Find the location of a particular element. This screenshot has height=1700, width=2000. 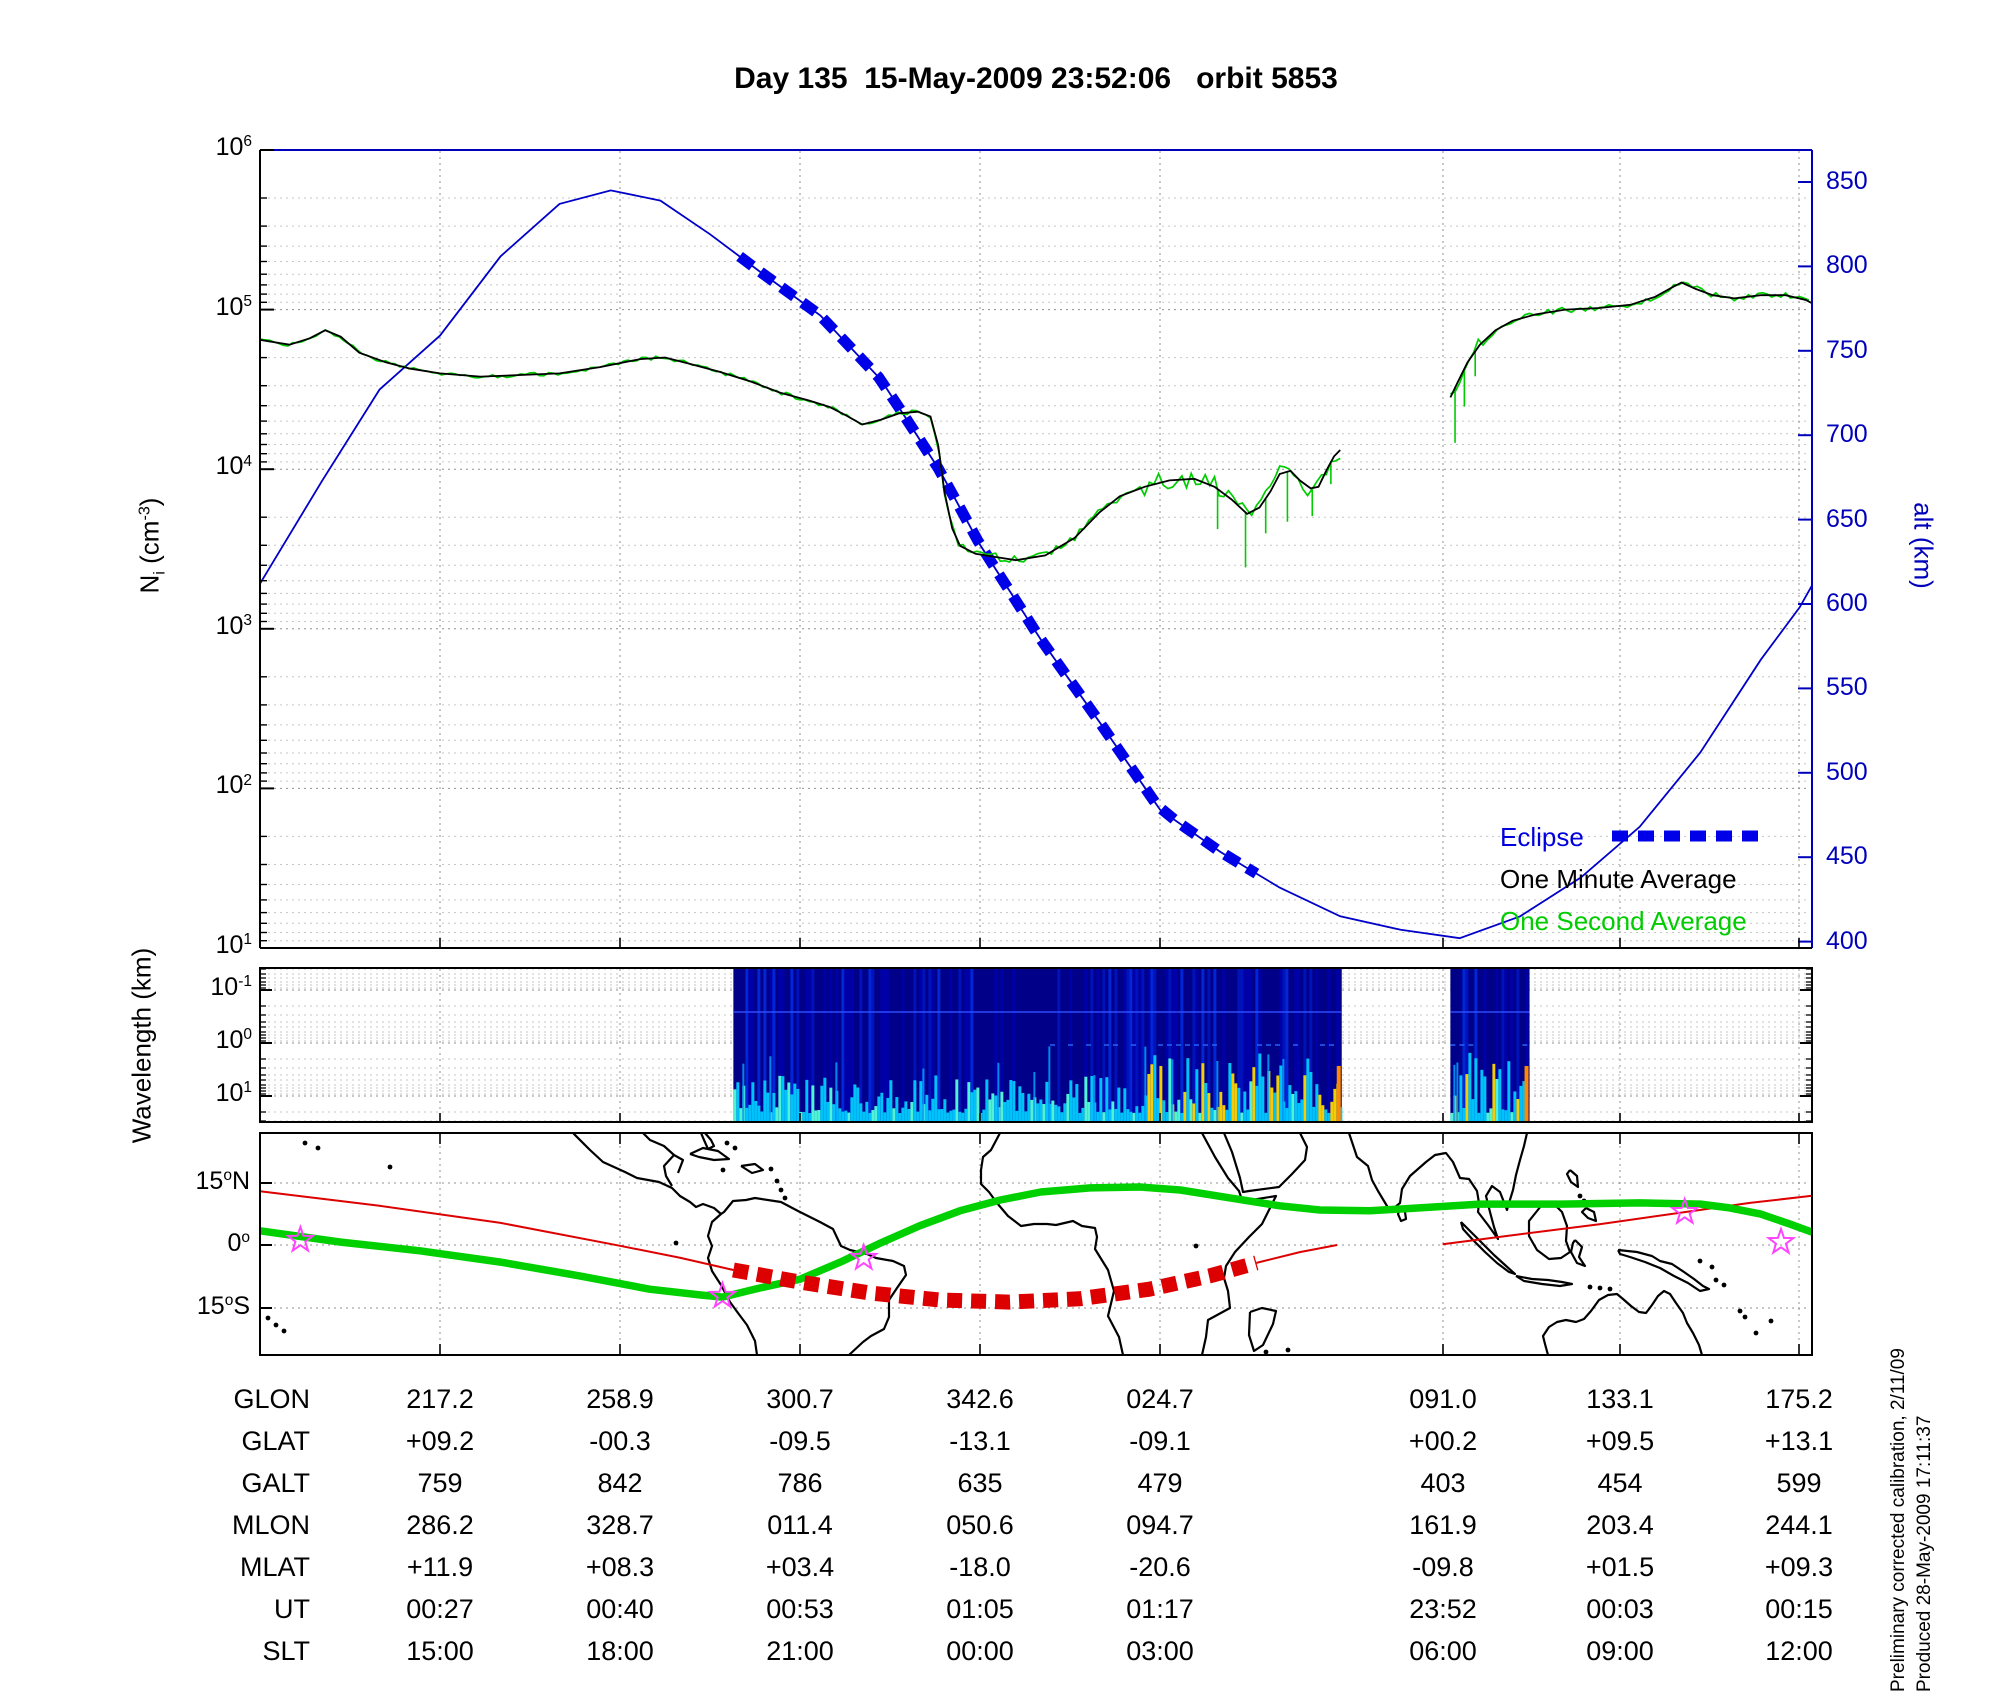

table-value: 635 is located at coordinates (980, 1483).